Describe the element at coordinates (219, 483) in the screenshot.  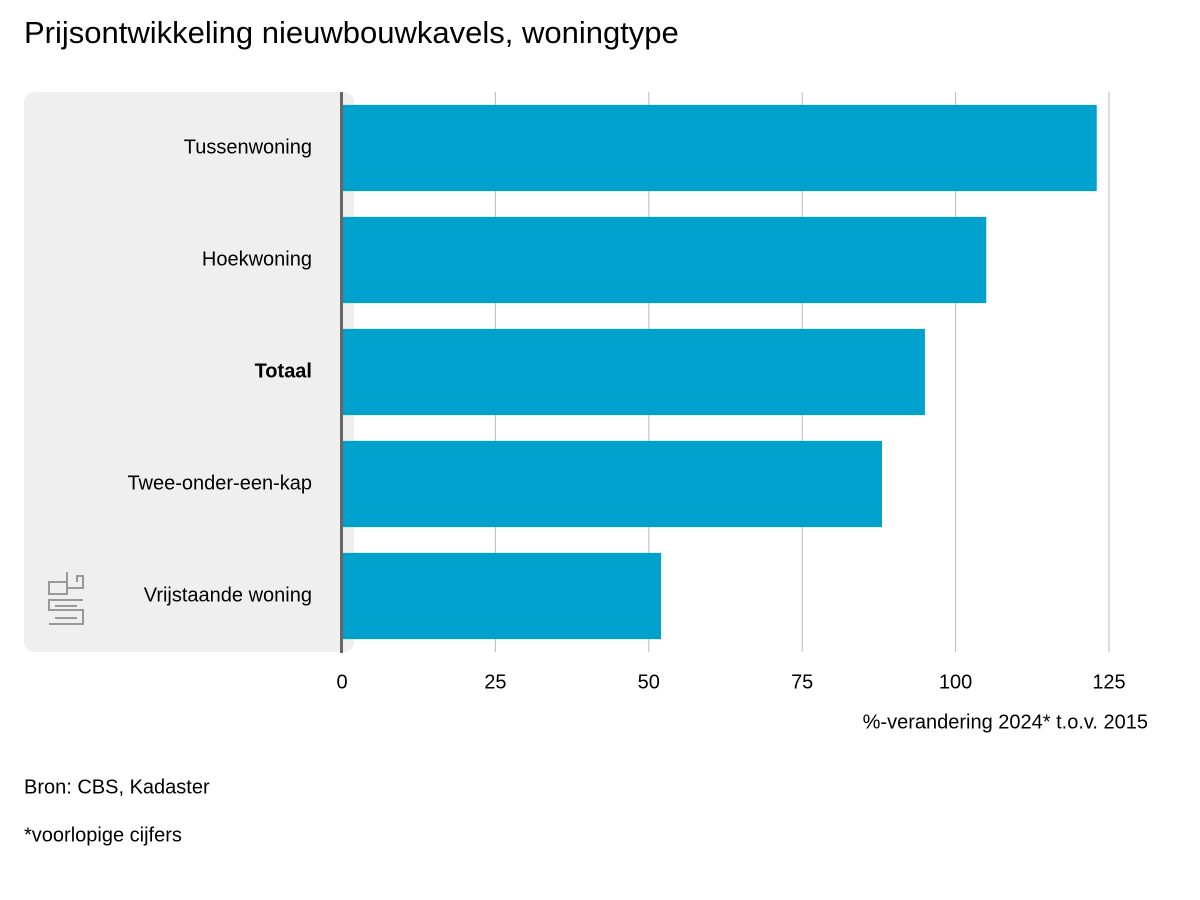
I see `y-tick-label: Twee-onder-een-kap` at that location.